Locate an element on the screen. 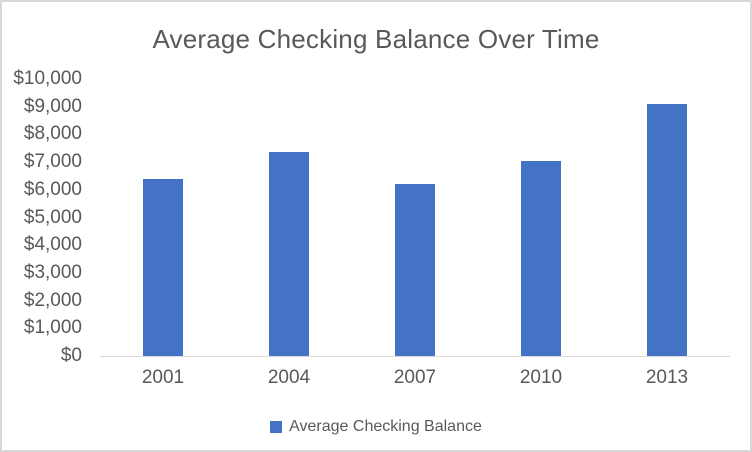  x-axis-tick-label: 2010 is located at coordinates (541, 377).